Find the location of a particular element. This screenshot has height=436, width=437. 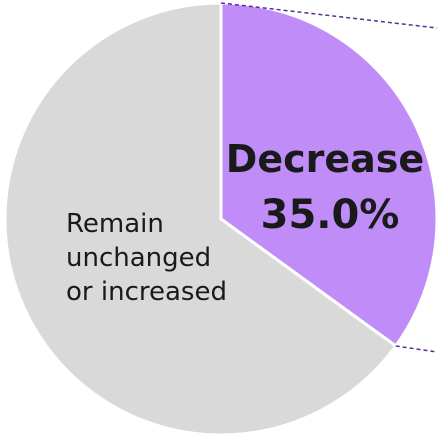

slice-label-remain-line-2: unchanged is located at coordinates (138, 258).